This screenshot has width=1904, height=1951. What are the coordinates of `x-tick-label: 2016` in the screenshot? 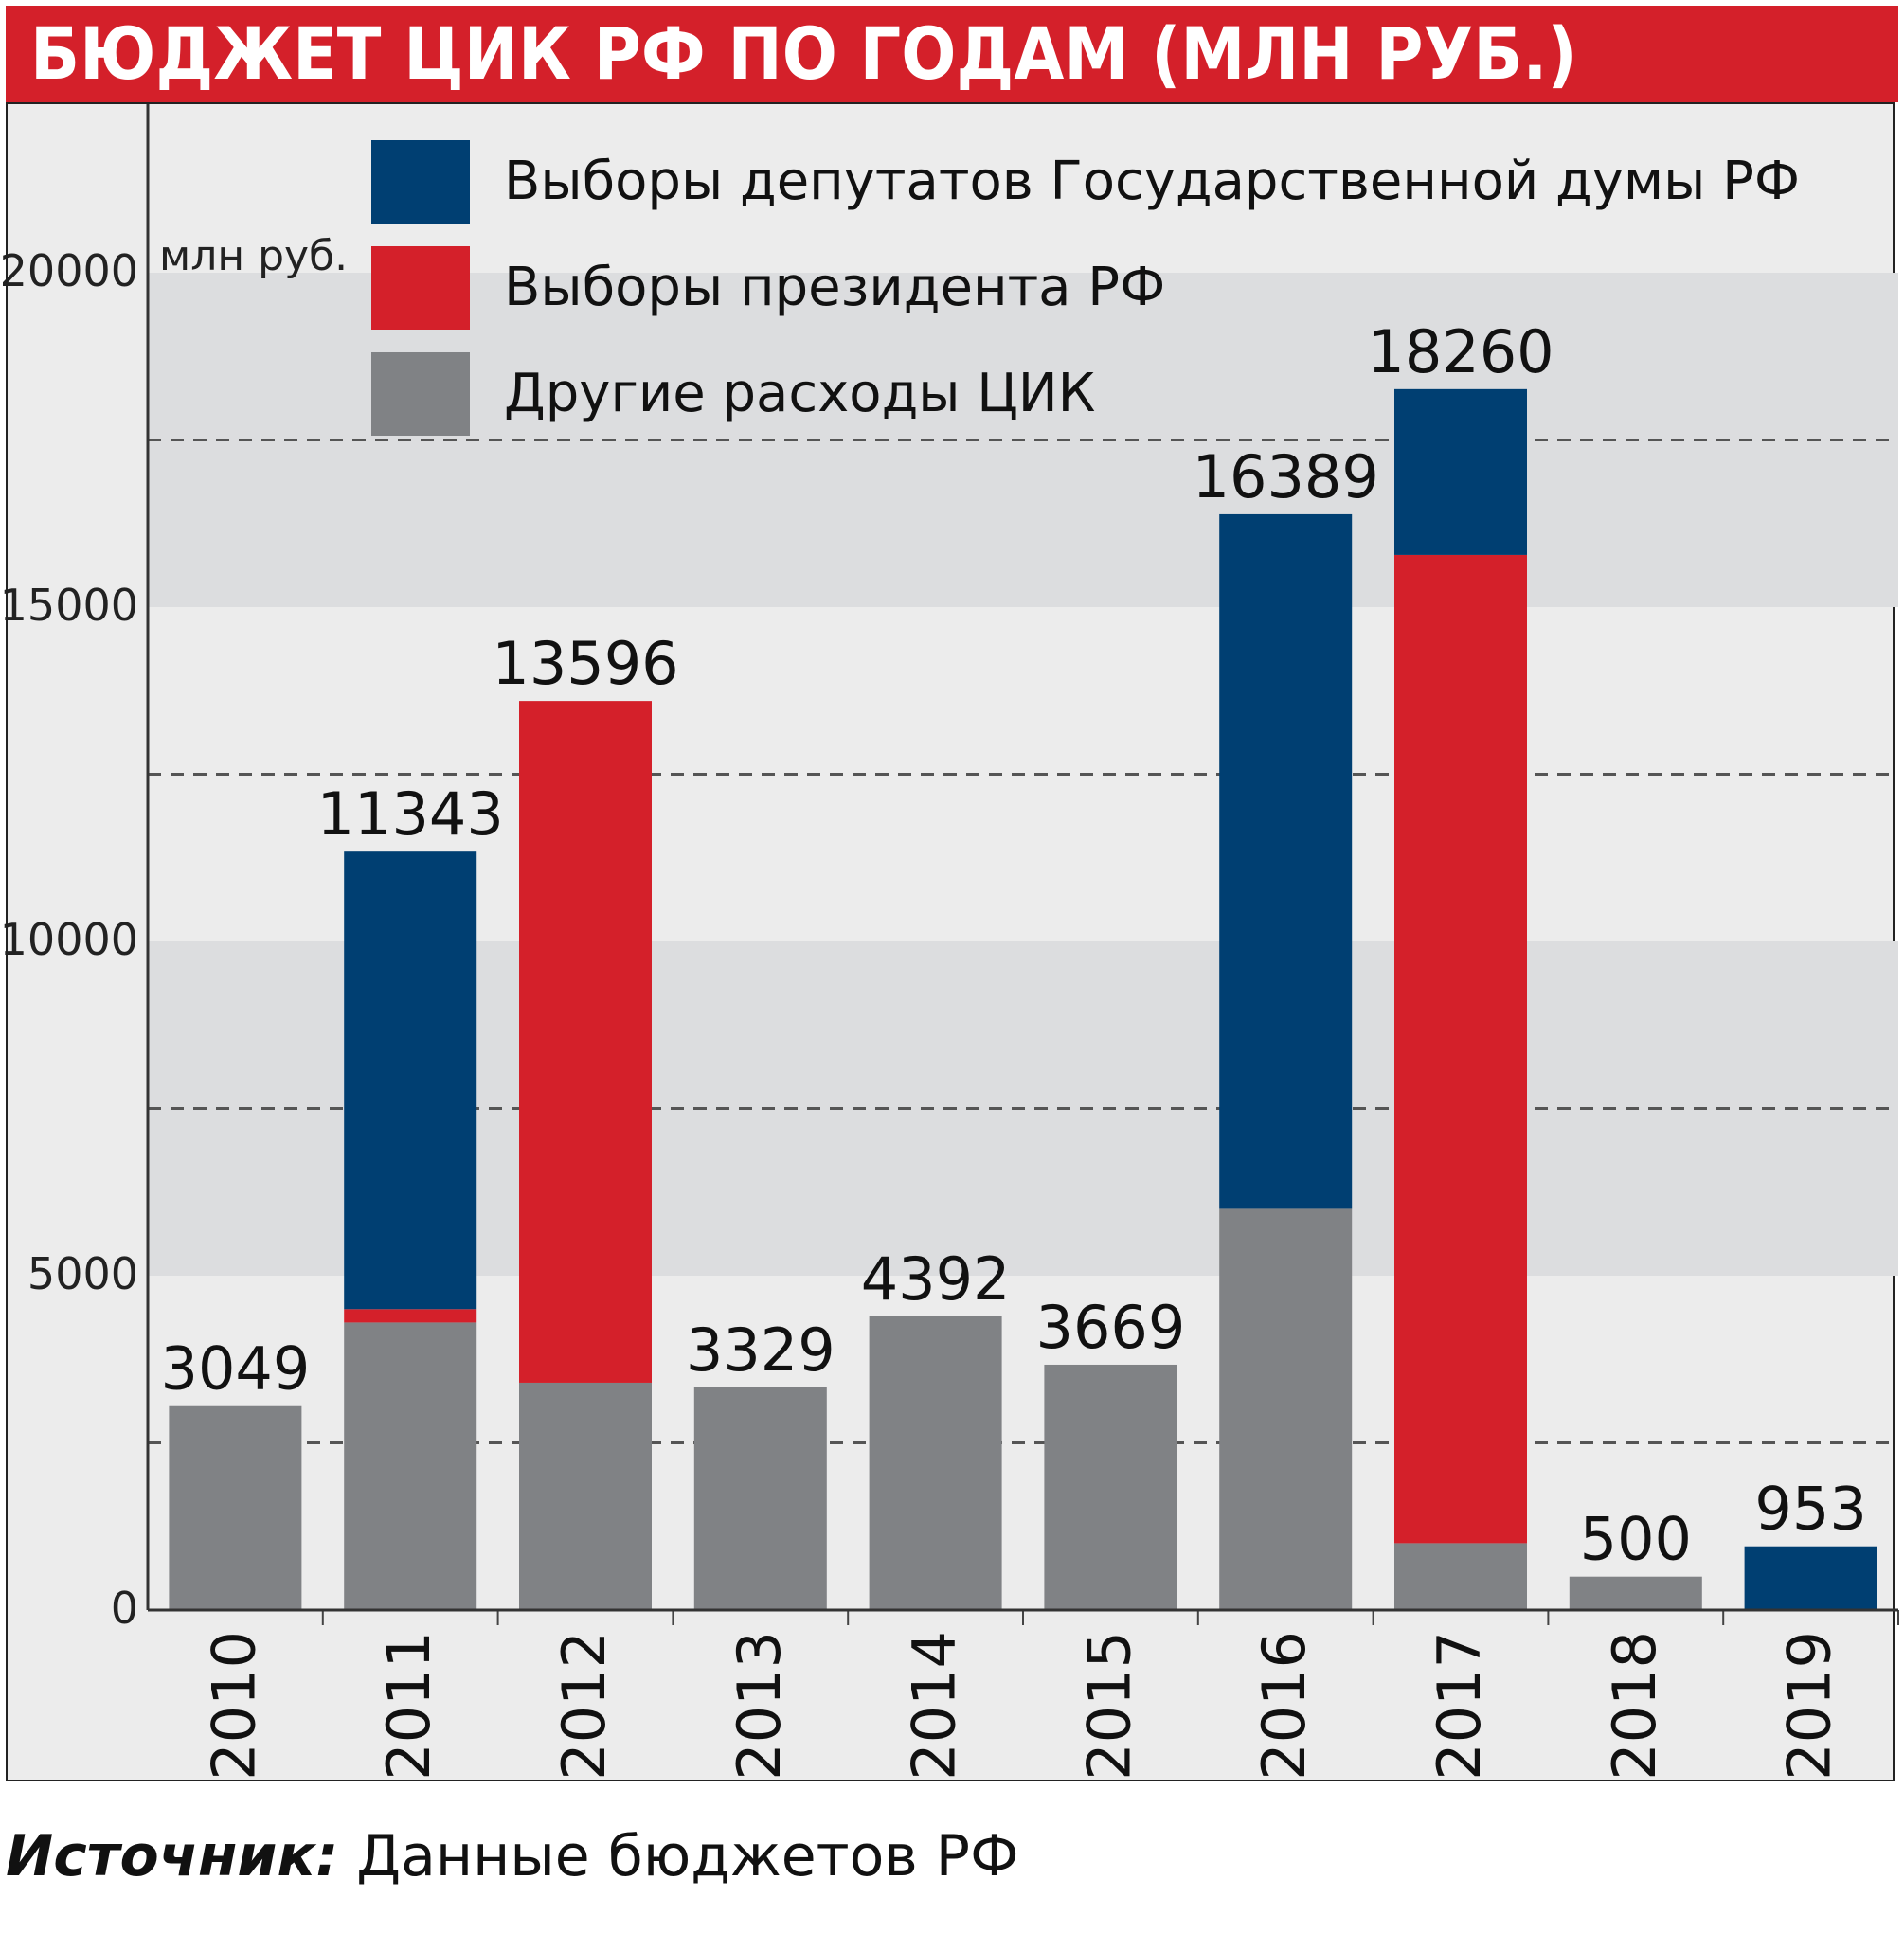 It's located at (1284, 1706).